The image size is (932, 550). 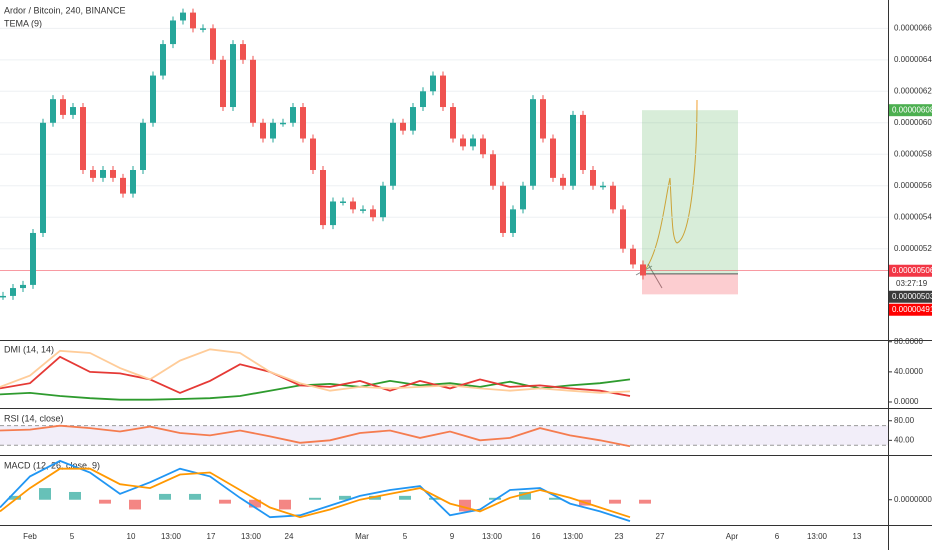 I want to click on target-zone, so click(x=690, y=192).